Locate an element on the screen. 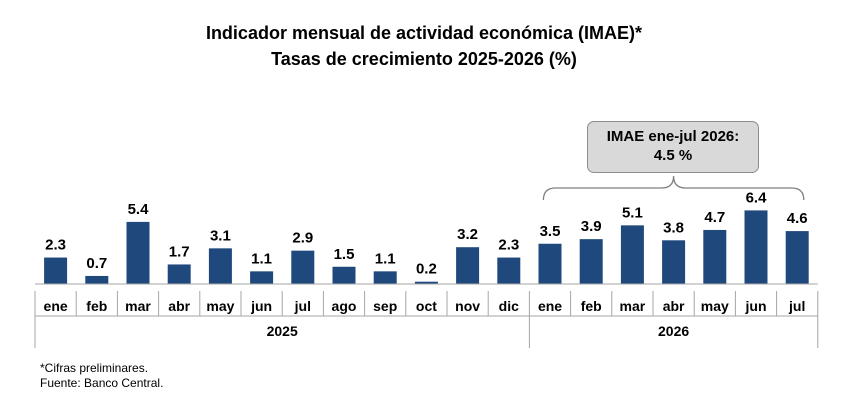 The width and height of the screenshot is (848, 410). category-label: oct is located at coordinates (426, 306).